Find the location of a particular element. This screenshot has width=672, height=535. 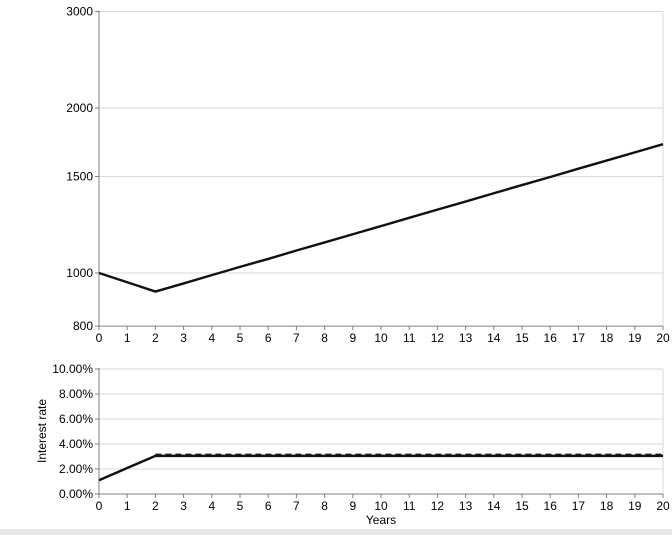

series-interest-rate is located at coordinates (380, 468).